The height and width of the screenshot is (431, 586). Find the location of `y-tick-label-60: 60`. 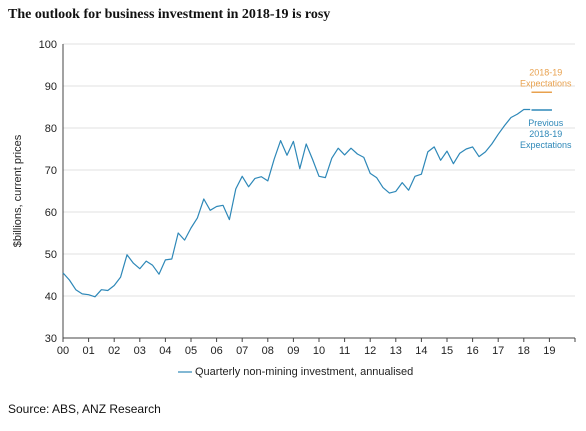

y-tick-label-60: 60 is located at coordinates (51, 213).